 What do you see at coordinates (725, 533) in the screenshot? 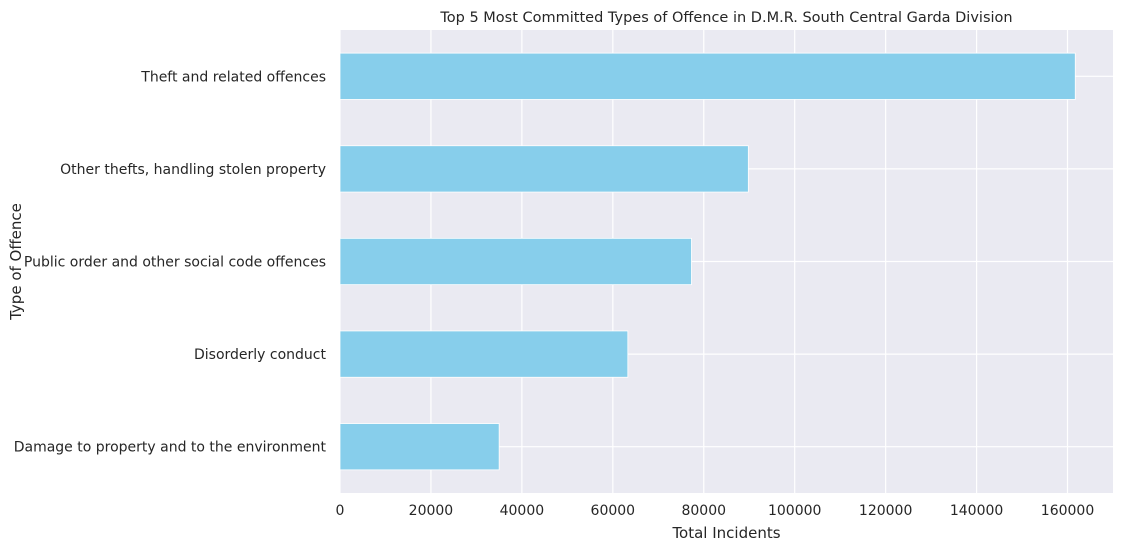
I see `x-axis-label: Total Incidents` at bounding box center [725, 533].